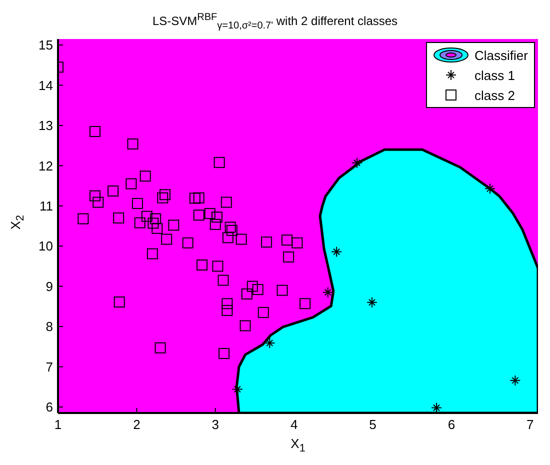 The width and height of the screenshot is (550, 465). What do you see at coordinates (45, 85) in the screenshot?
I see `y-tick-label: 14` at bounding box center [45, 85].